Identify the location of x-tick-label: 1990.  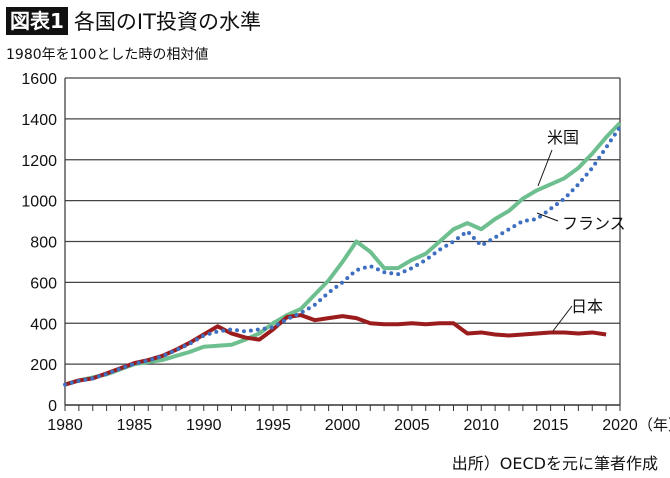
(204, 425).